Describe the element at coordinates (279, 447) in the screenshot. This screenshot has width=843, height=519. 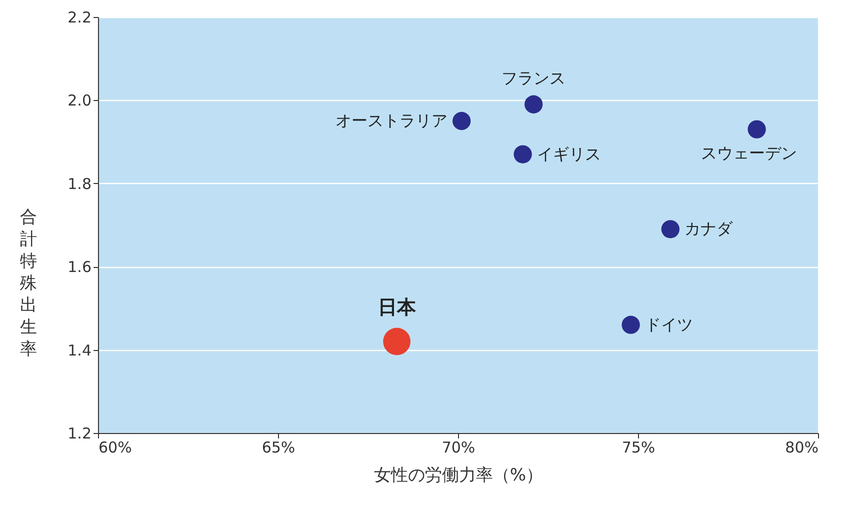
I see `x-tick-label: 65%` at that location.